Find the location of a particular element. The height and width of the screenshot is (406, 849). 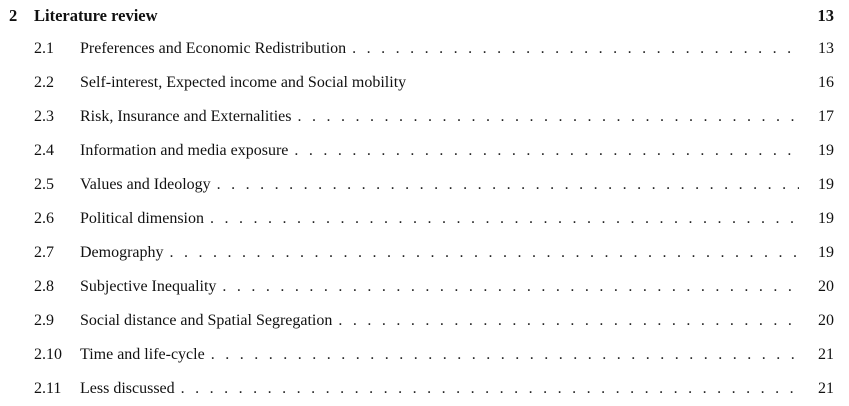

section-title: Risk, Insurance and Externalities is located at coordinates (186, 116).